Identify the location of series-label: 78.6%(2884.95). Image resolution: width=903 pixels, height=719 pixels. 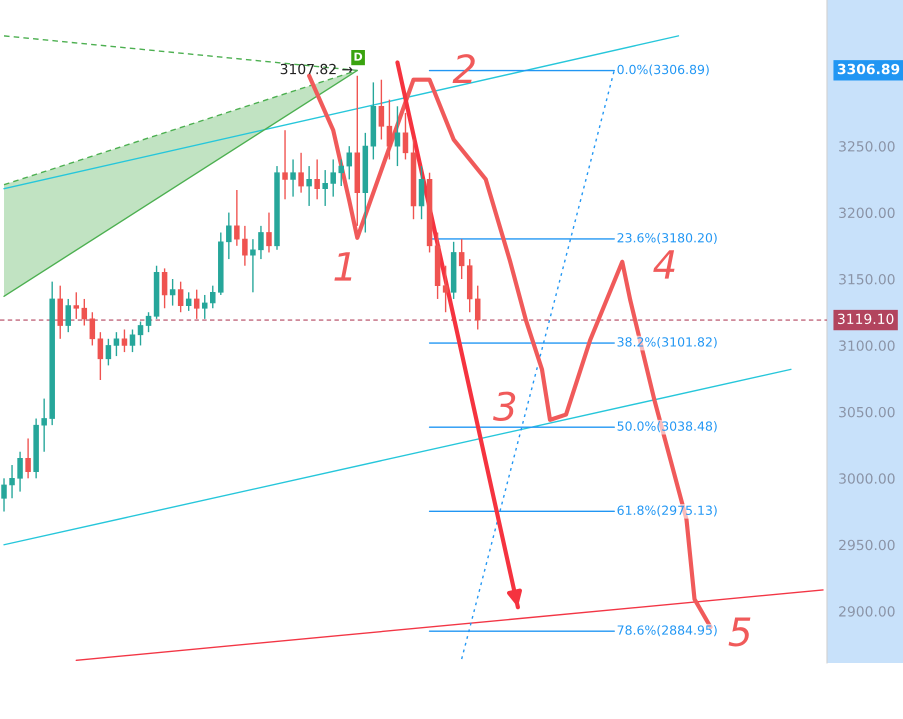
(667, 630).